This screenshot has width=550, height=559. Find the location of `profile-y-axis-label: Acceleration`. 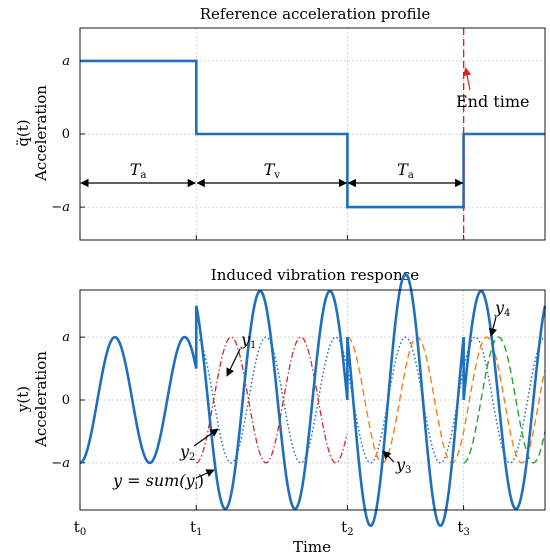

profile-y-axis-label: Acceleration is located at coordinates (41, 133).